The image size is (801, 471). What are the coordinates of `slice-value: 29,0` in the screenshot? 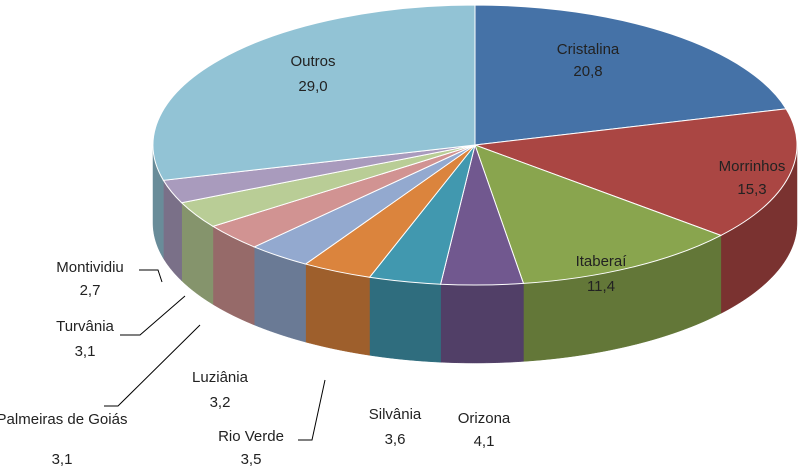 It's located at (312, 86).